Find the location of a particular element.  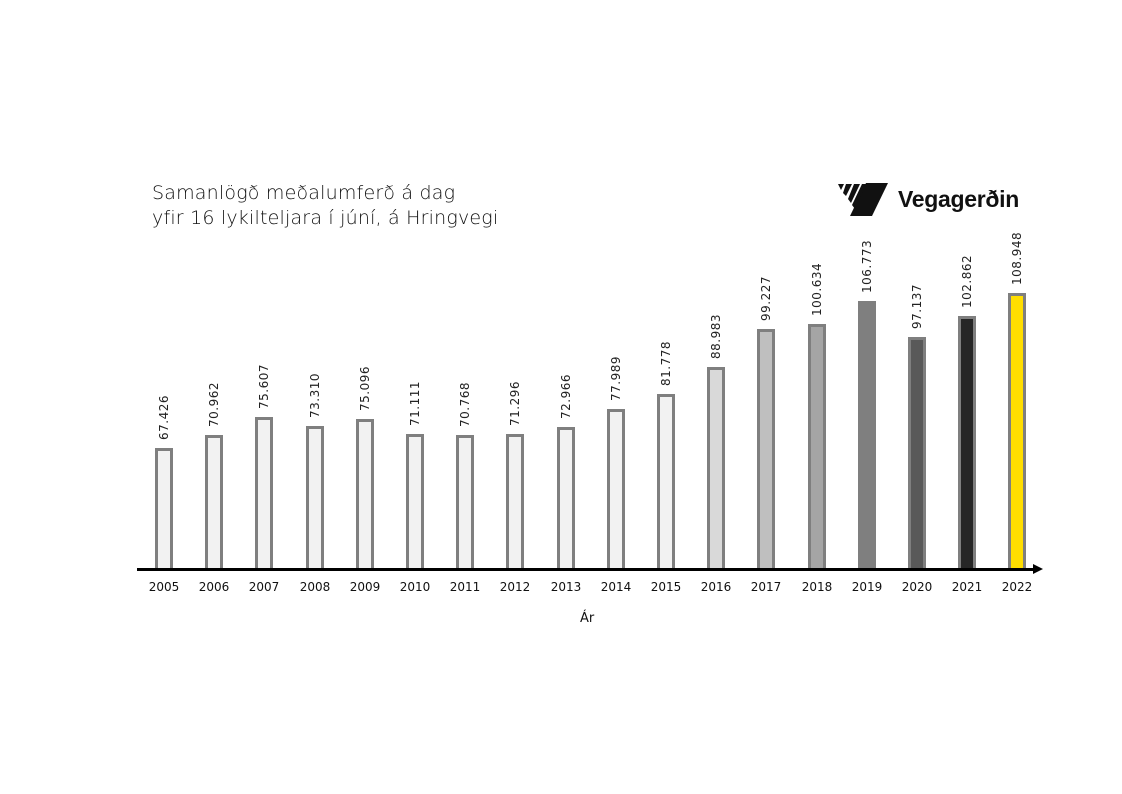

value-label-2005: 67.426 is located at coordinates (164, 417).